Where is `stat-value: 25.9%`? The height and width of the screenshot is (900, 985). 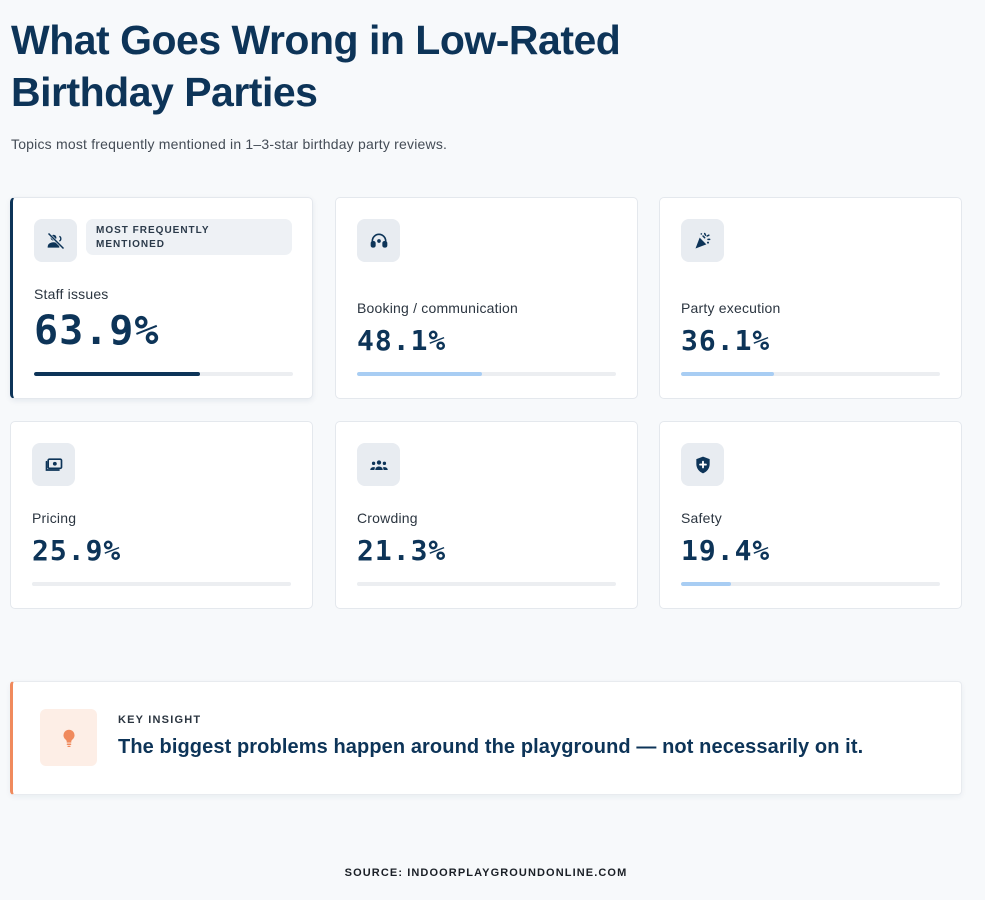
stat-value: 25.9% is located at coordinates (77, 550).